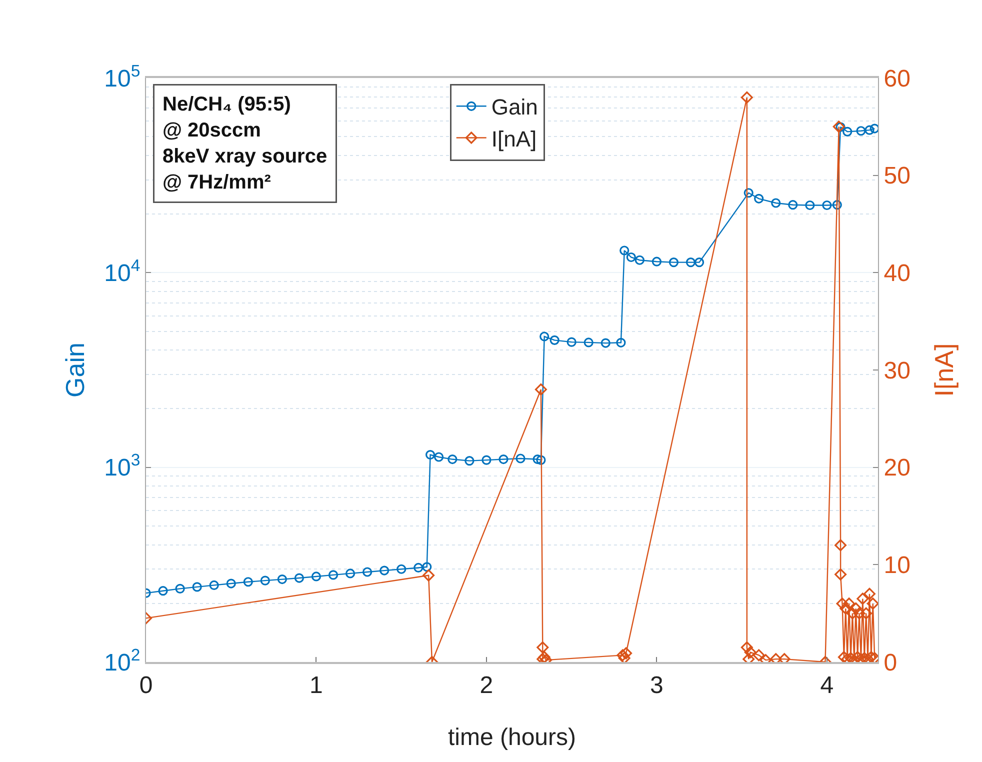 The image size is (982, 762). I want to click on y2-tick-label: 0, so click(891, 662).